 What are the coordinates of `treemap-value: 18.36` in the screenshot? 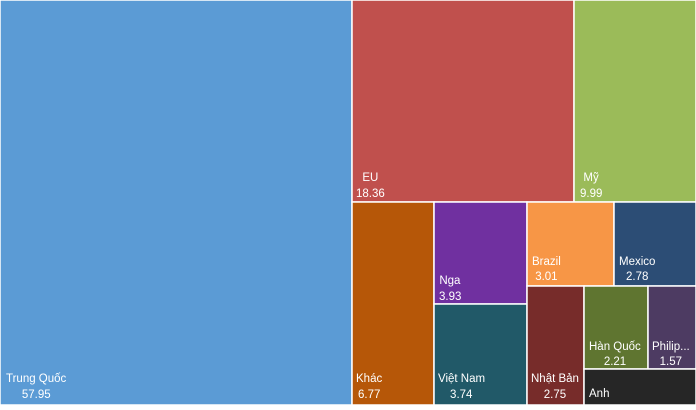 It's located at (370, 194).